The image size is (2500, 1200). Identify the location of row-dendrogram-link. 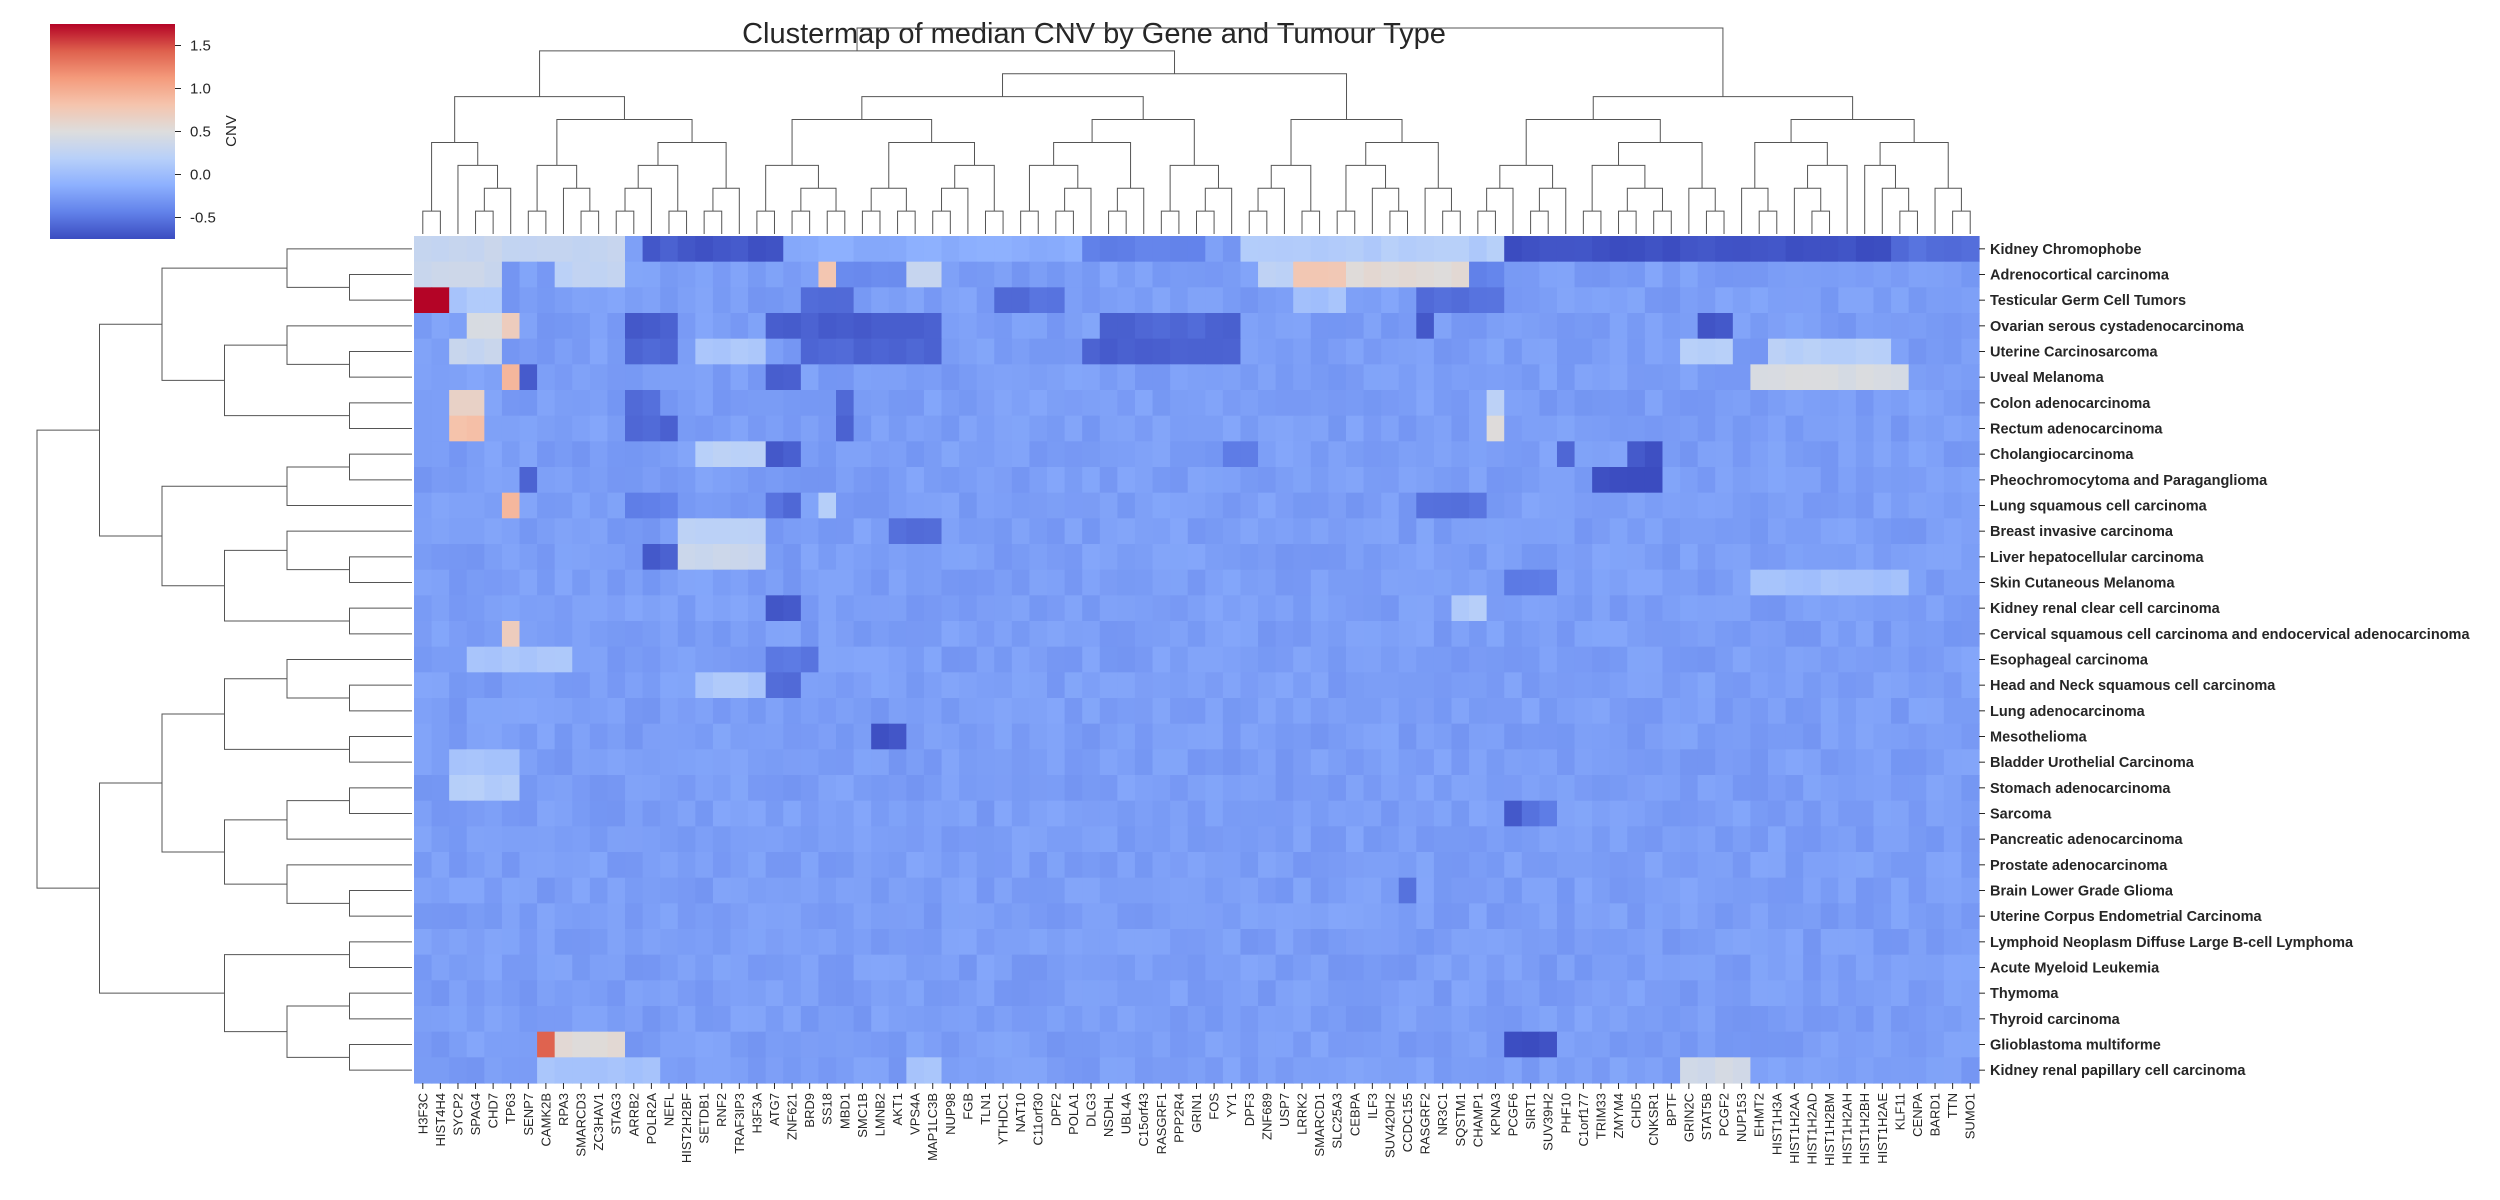
(130, 430).